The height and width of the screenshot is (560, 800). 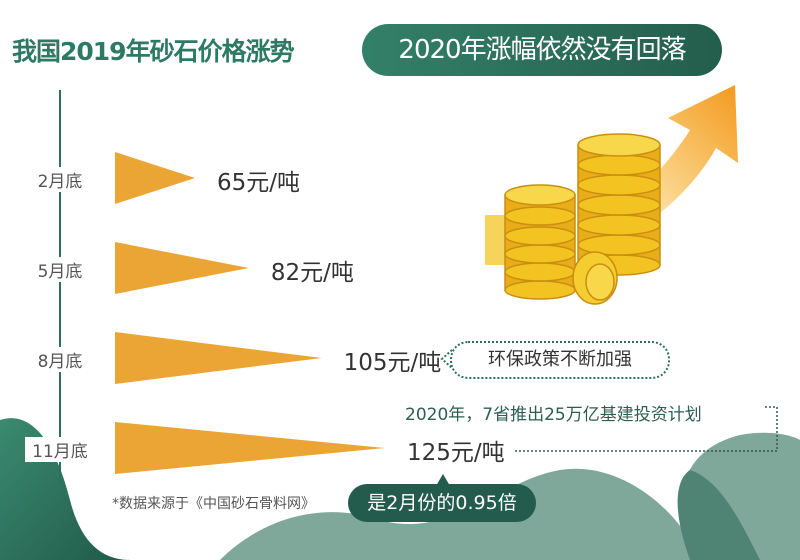 What do you see at coordinates (718, 515) in the screenshot?
I see `wave-right-overlap` at bounding box center [718, 515].